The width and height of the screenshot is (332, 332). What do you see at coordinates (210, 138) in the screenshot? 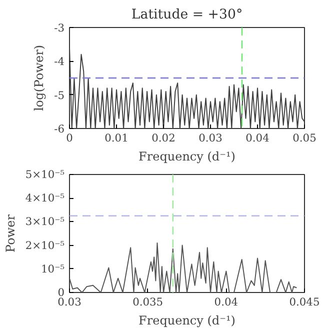
I see `x-tick-label: 0.03` at bounding box center [210, 138].